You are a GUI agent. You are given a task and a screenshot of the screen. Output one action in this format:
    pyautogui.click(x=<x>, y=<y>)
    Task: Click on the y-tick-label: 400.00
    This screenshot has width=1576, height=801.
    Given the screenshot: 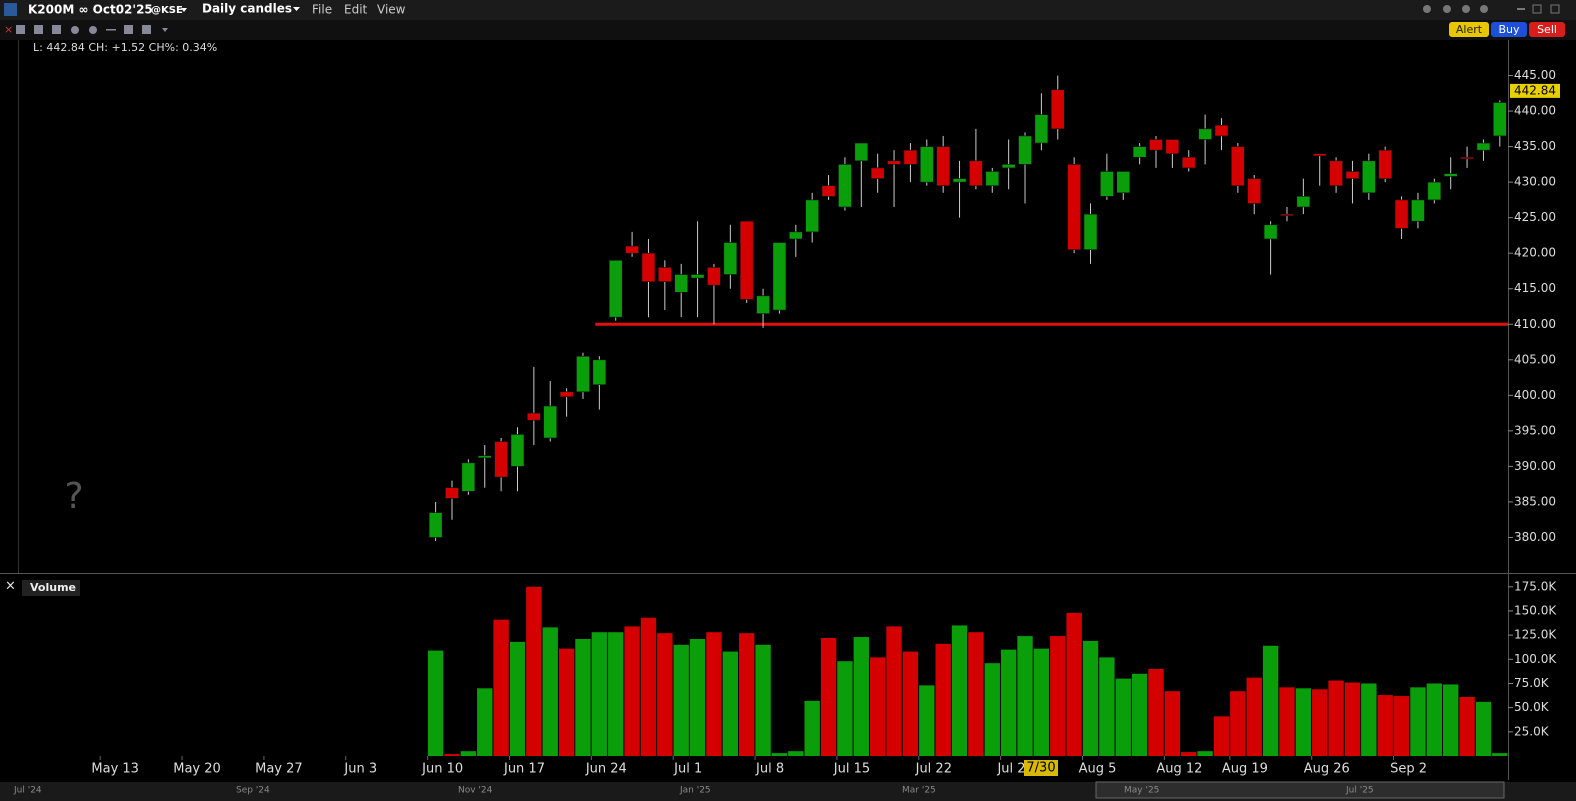 What is the action you would take?
    pyautogui.click(x=1535, y=395)
    